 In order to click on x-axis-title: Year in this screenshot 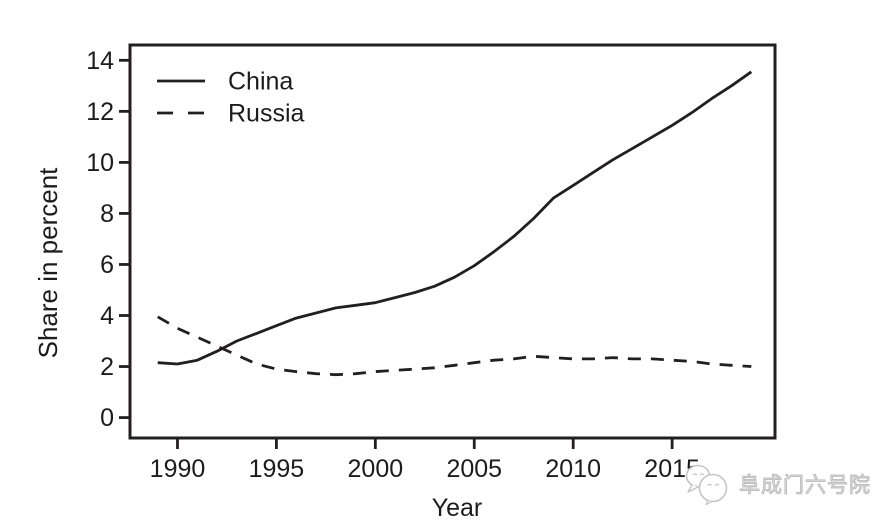, I will do `click(457, 508)`.